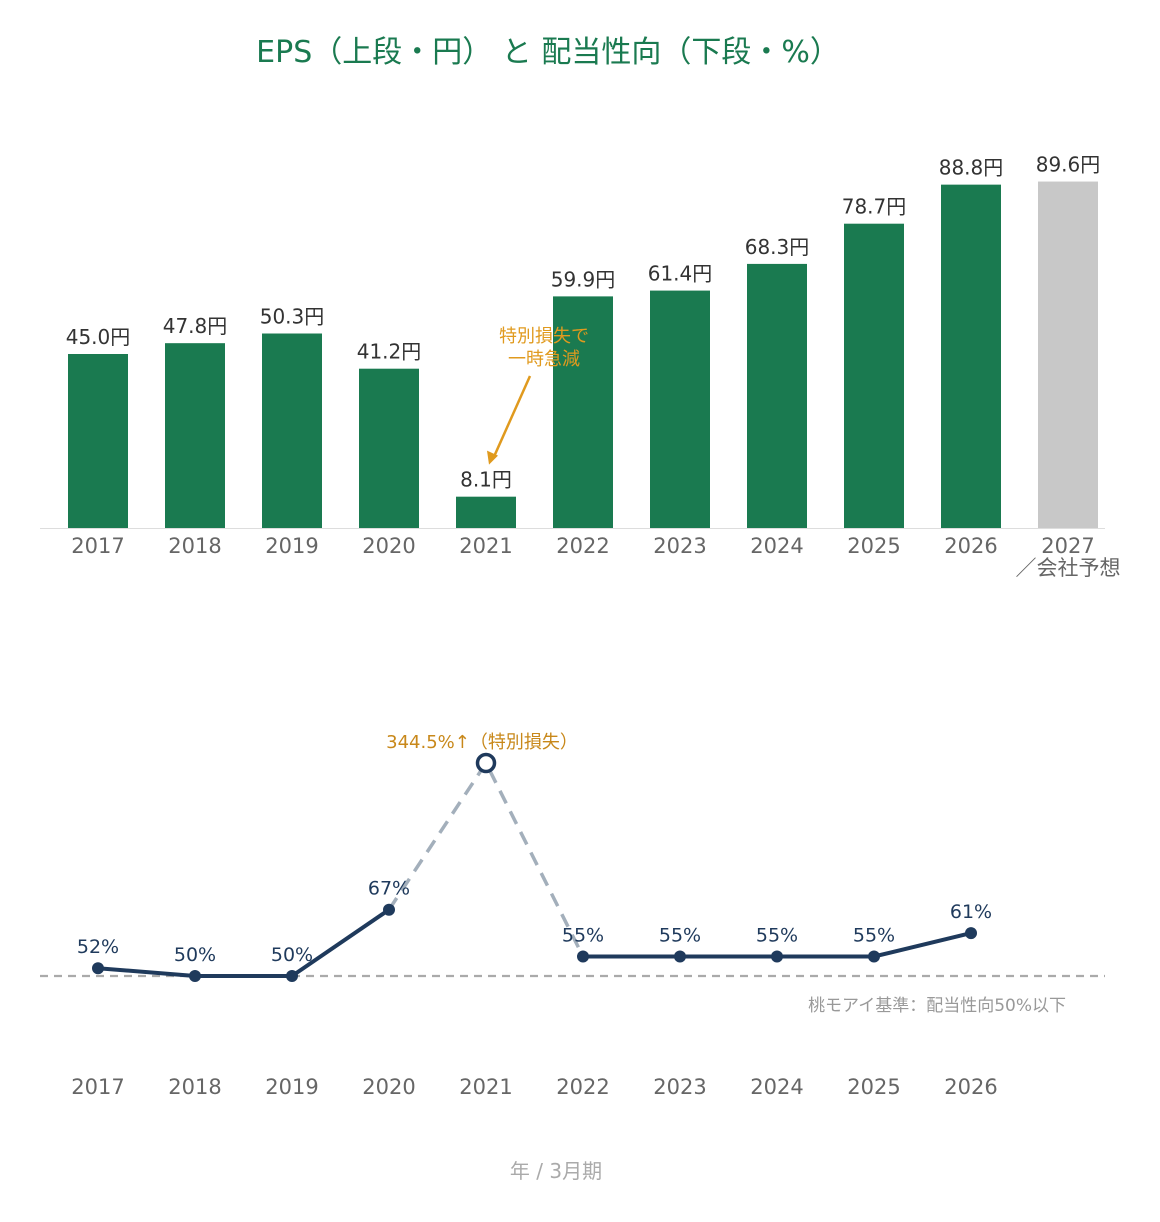 Image resolution: width=1160 pixels, height=1222 pixels. I want to click on eps-data-label-2025: 78.7円, so click(874, 207).